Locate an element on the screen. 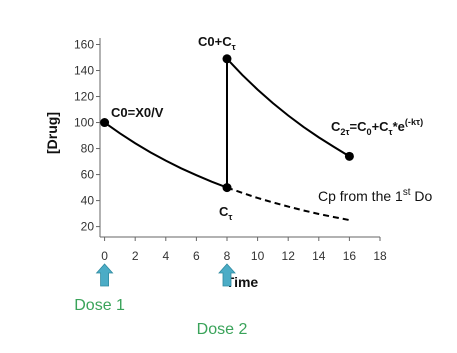  annotation-part: C0=X0/V is located at coordinates (137, 112).